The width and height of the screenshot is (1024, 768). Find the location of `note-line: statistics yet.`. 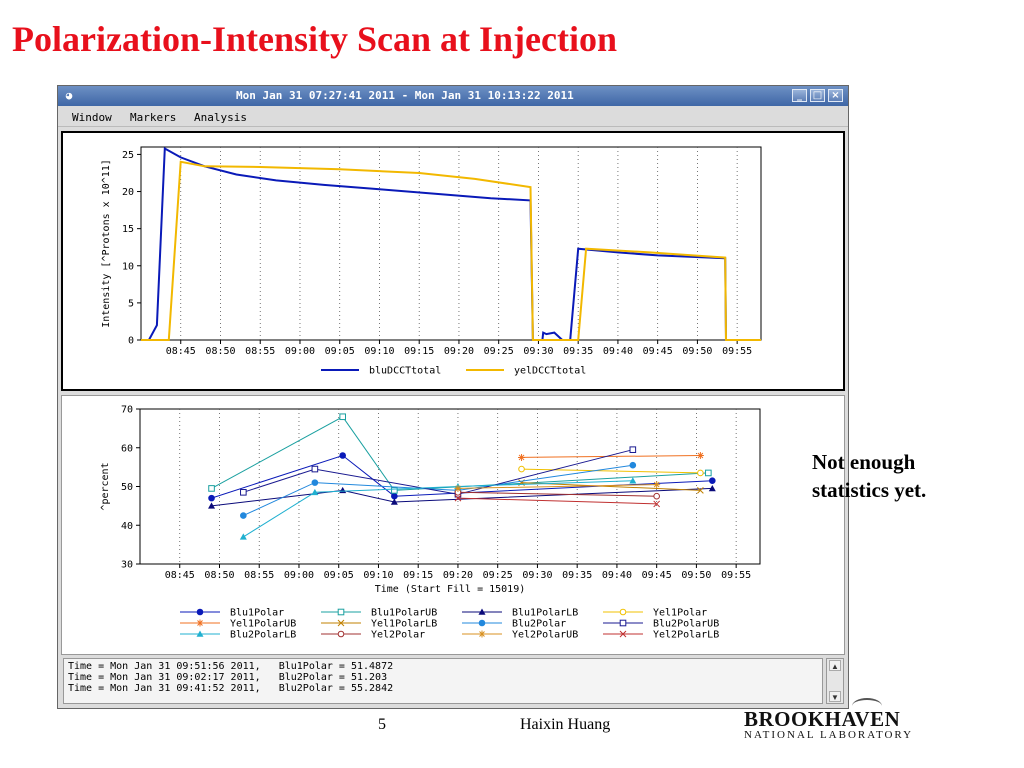

note-line: statistics yet. is located at coordinates (869, 490).